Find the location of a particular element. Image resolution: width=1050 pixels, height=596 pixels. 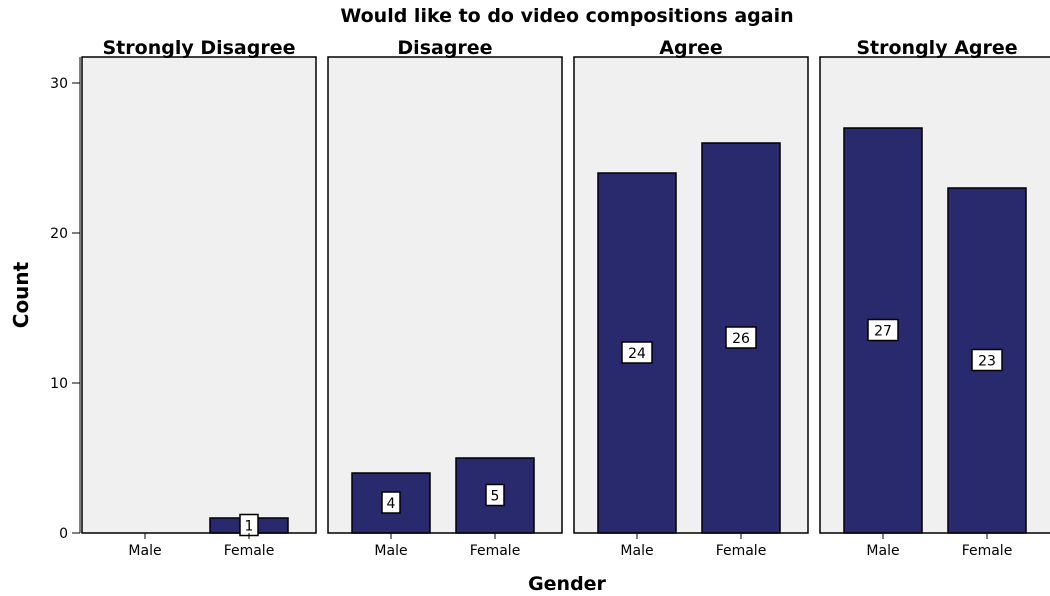

panel-title: Disagree is located at coordinates (444, 48).